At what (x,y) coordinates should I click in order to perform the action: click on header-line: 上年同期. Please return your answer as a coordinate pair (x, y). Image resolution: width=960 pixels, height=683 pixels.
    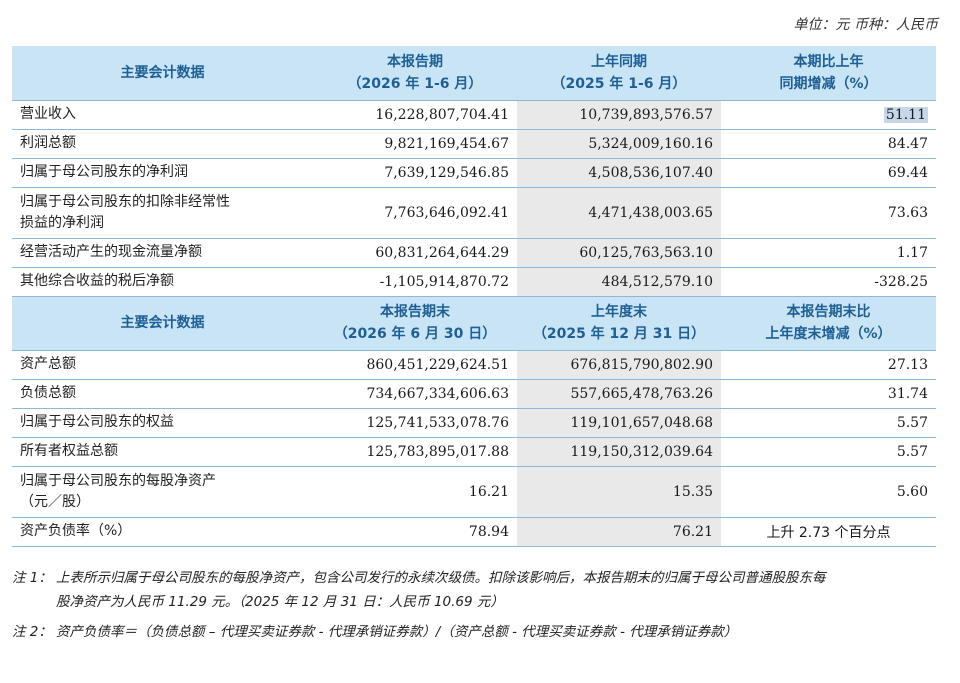
    Looking at the image, I should click on (619, 61).